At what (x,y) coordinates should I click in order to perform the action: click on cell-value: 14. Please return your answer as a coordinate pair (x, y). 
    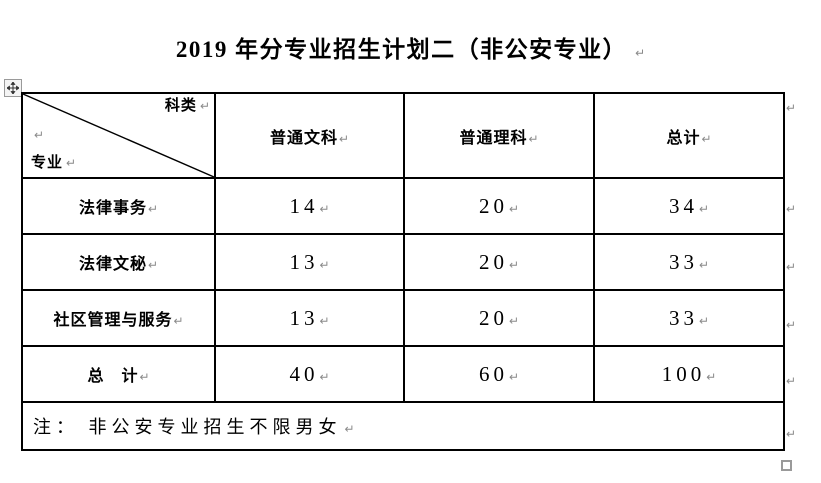
    Looking at the image, I should click on (304, 205).